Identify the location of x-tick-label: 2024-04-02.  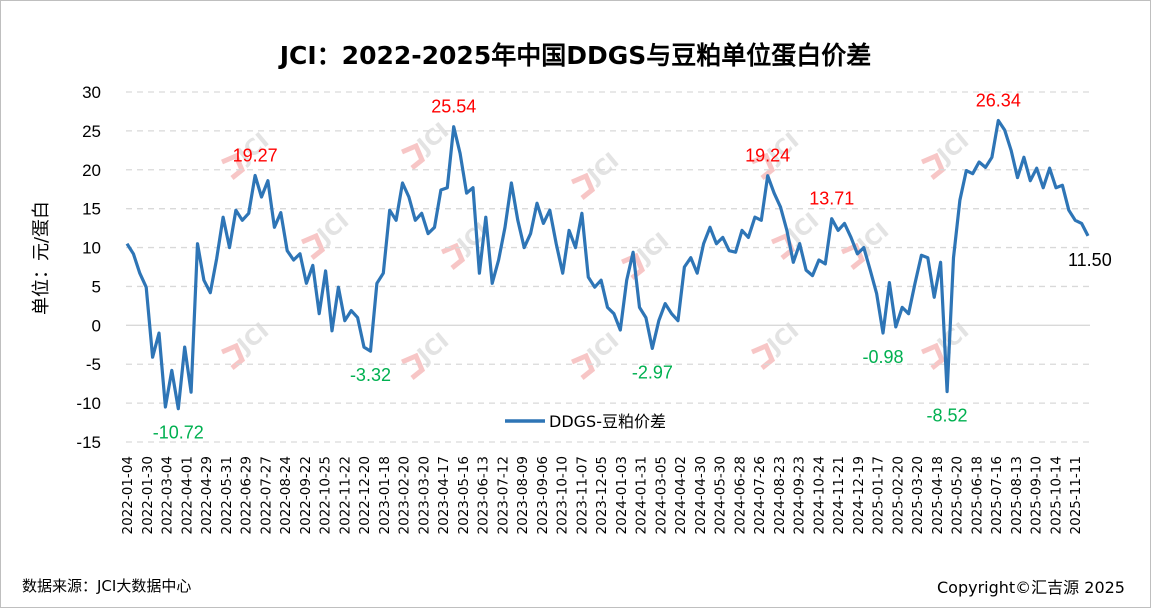
(681, 495).